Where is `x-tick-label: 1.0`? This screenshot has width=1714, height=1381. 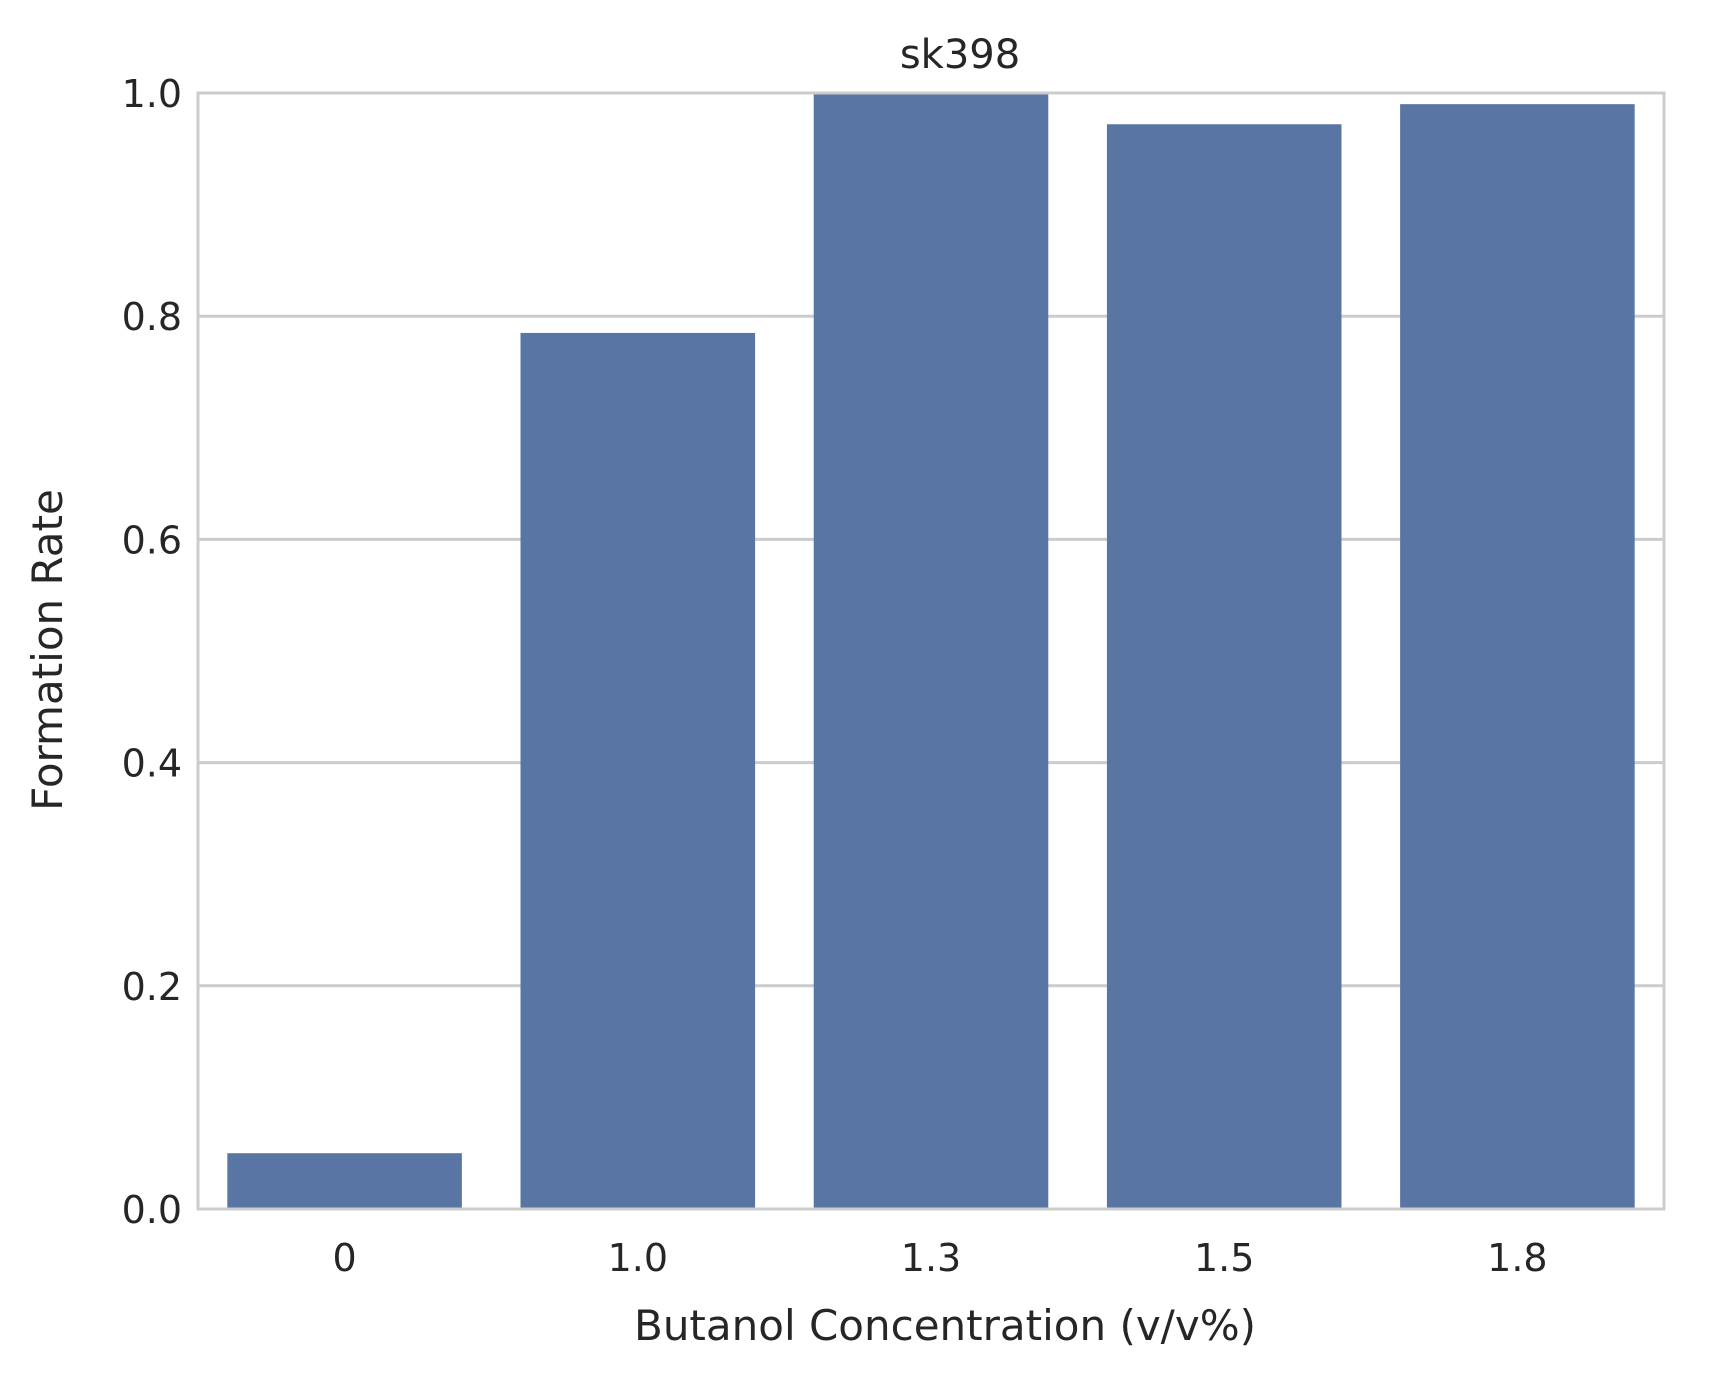 x-tick-label: 1.0 is located at coordinates (638, 1258).